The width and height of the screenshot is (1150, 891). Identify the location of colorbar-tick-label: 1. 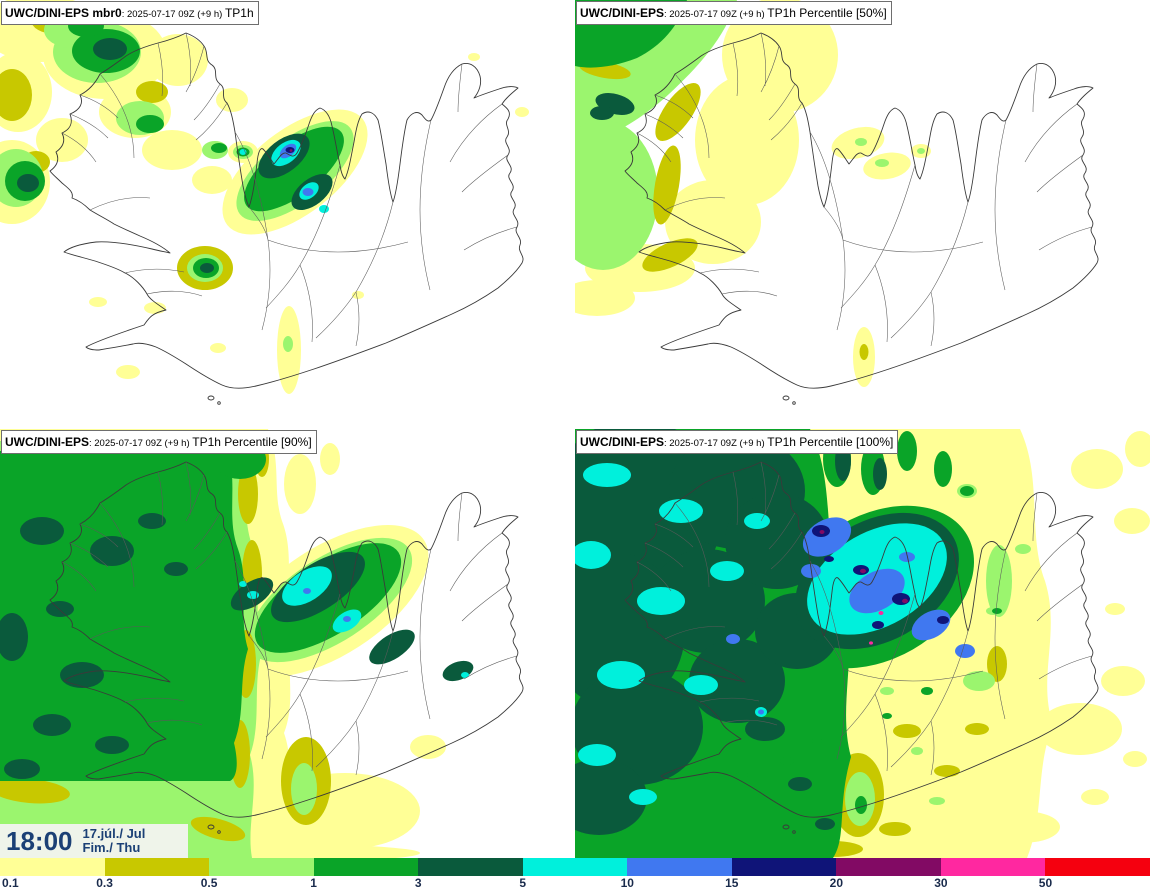
(313, 883).